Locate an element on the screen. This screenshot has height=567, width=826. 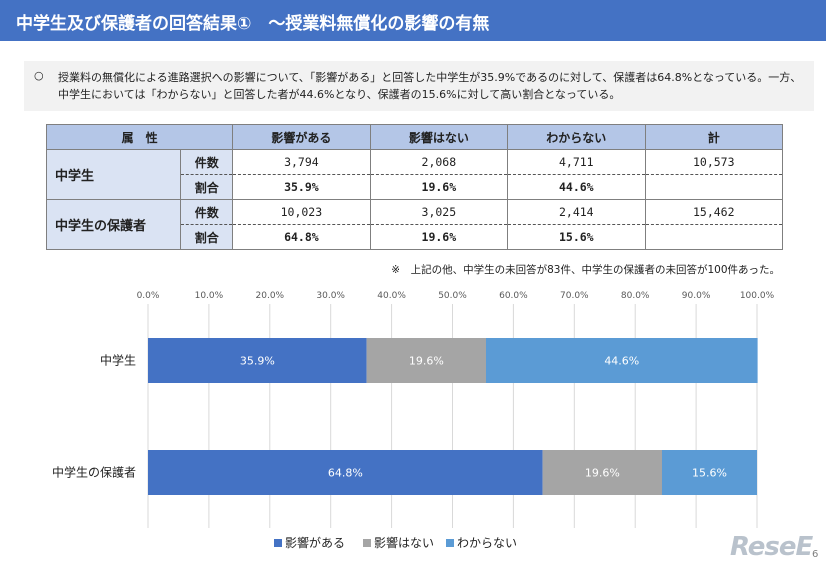
tick-label: 100.0% is located at coordinates (757, 296).